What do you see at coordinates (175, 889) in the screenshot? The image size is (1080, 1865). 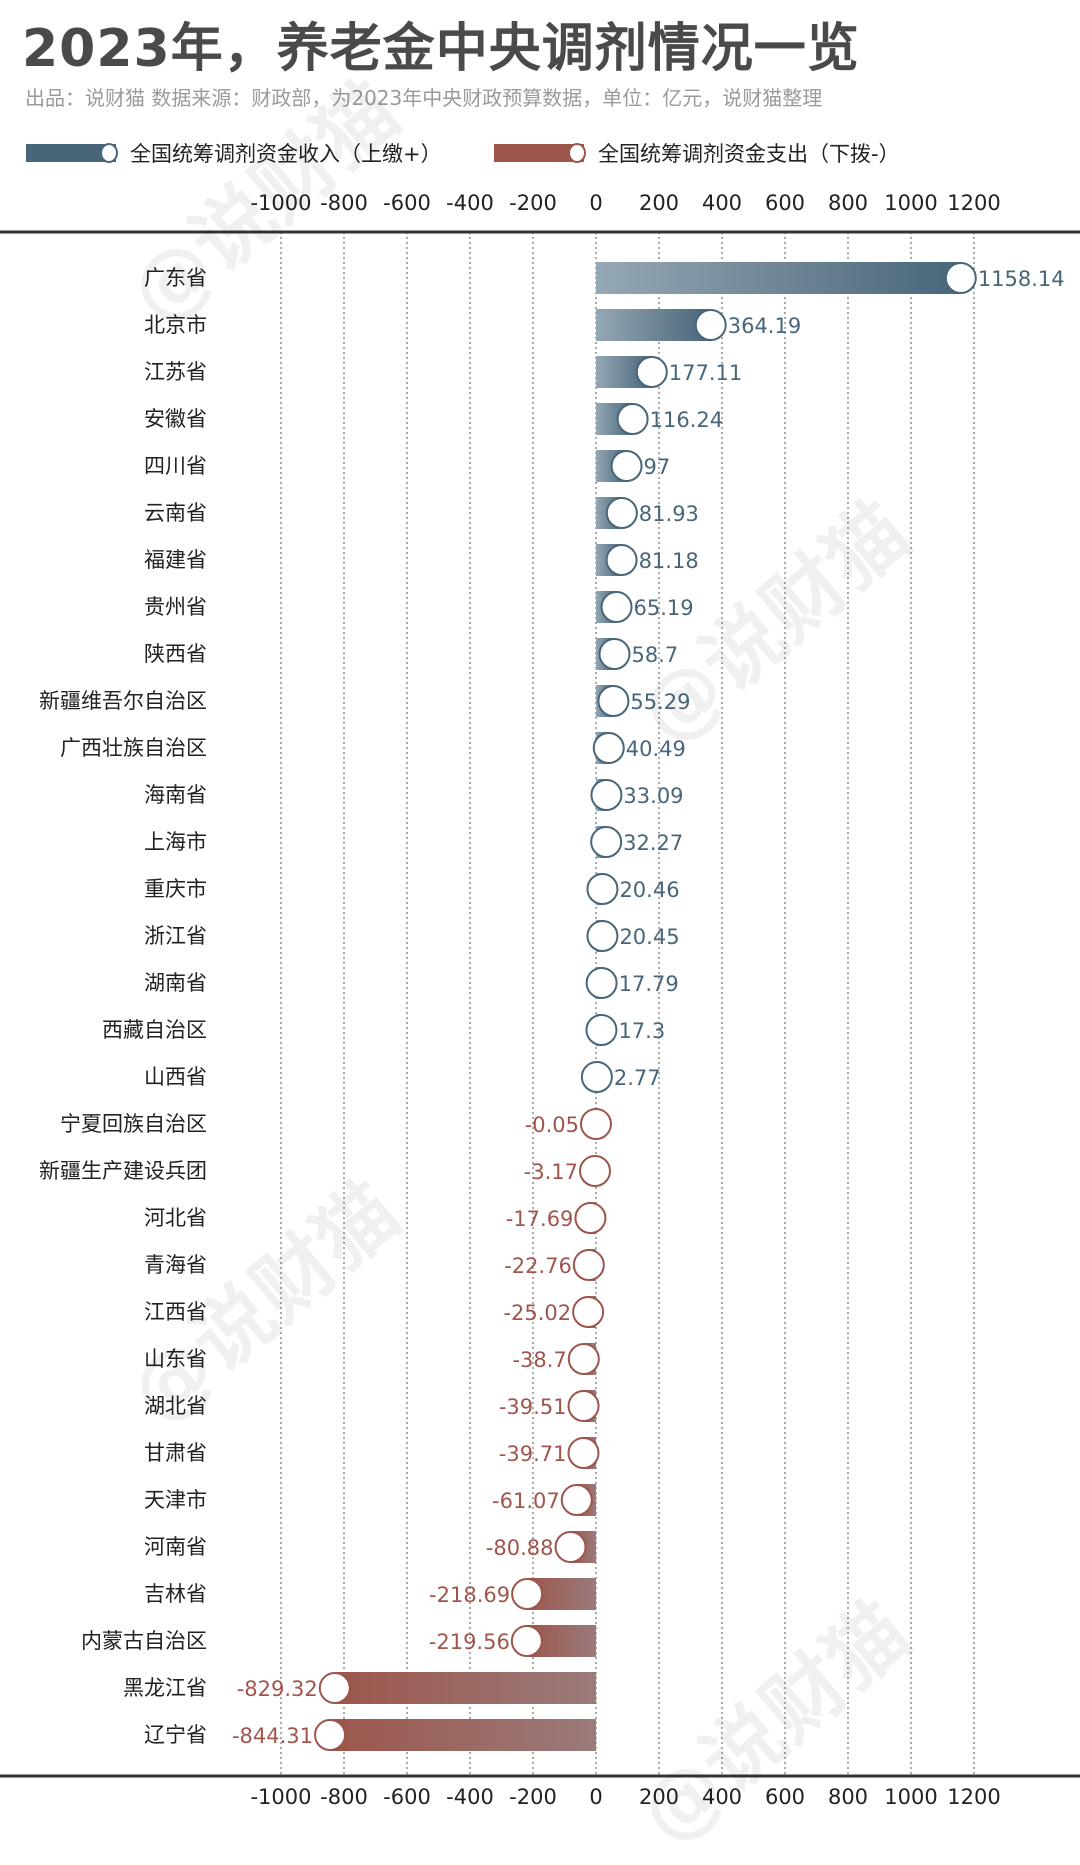 I see `category-label: 重庆市` at bounding box center [175, 889].